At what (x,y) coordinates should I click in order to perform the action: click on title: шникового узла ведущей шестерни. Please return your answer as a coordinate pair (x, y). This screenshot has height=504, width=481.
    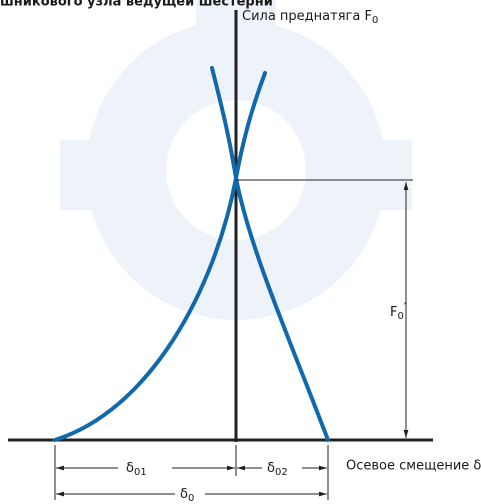
    Looking at the image, I should click on (136, 5).